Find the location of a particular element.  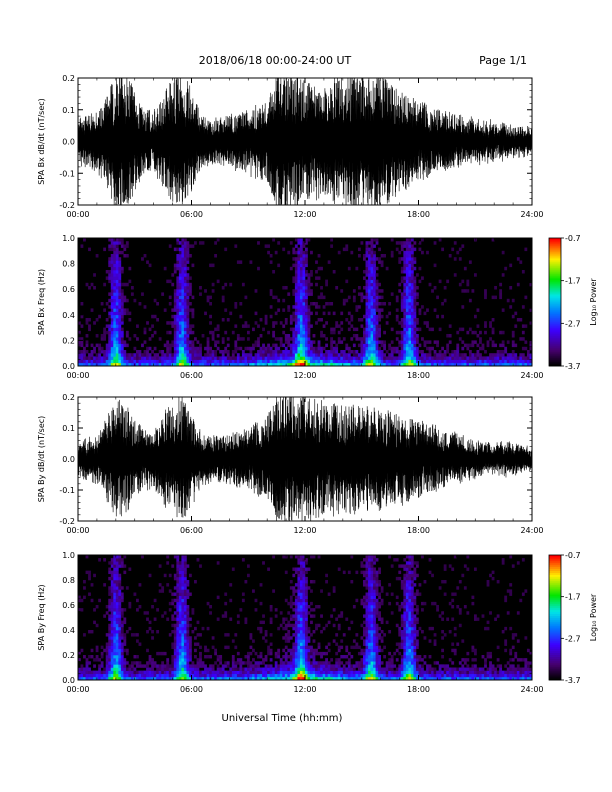

y-tick-label: 0.0 is located at coordinates (68, 459).